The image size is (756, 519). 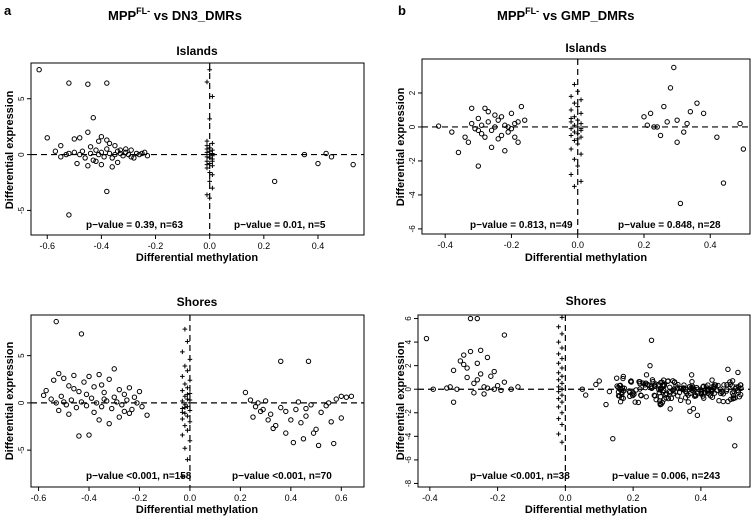 What do you see at coordinates (520, 476) in the screenshot?
I see `pvalue-left: p−value <0.001, n=38` at bounding box center [520, 476].